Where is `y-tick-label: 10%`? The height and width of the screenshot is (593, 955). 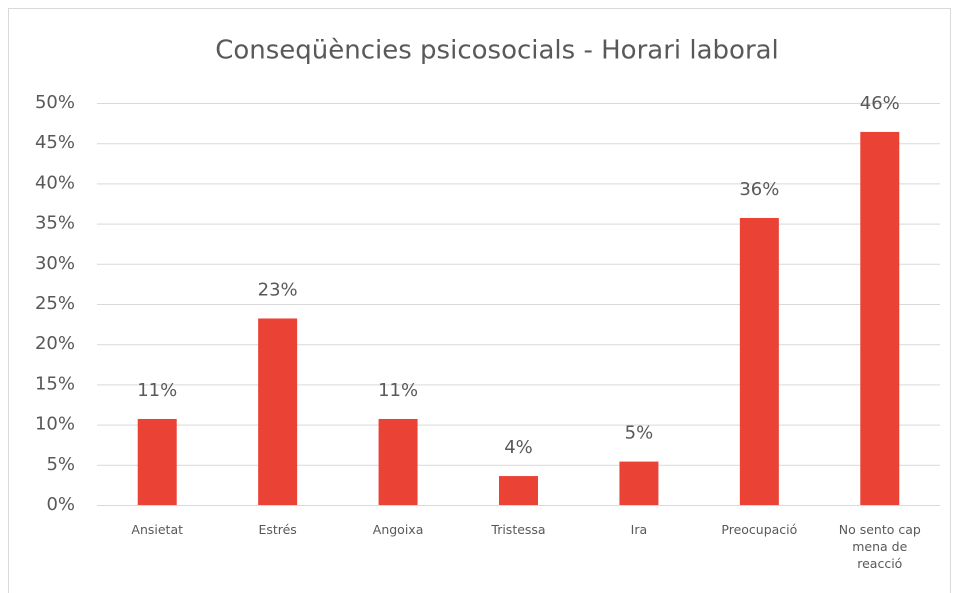
y-tick-label: 10% is located at coordinates (55, 424).